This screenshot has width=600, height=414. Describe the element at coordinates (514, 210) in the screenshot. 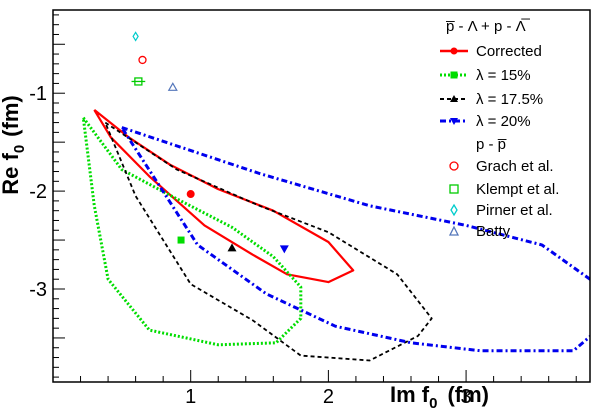

I see `legend-label-pirner: Pirner et al.` at that location.